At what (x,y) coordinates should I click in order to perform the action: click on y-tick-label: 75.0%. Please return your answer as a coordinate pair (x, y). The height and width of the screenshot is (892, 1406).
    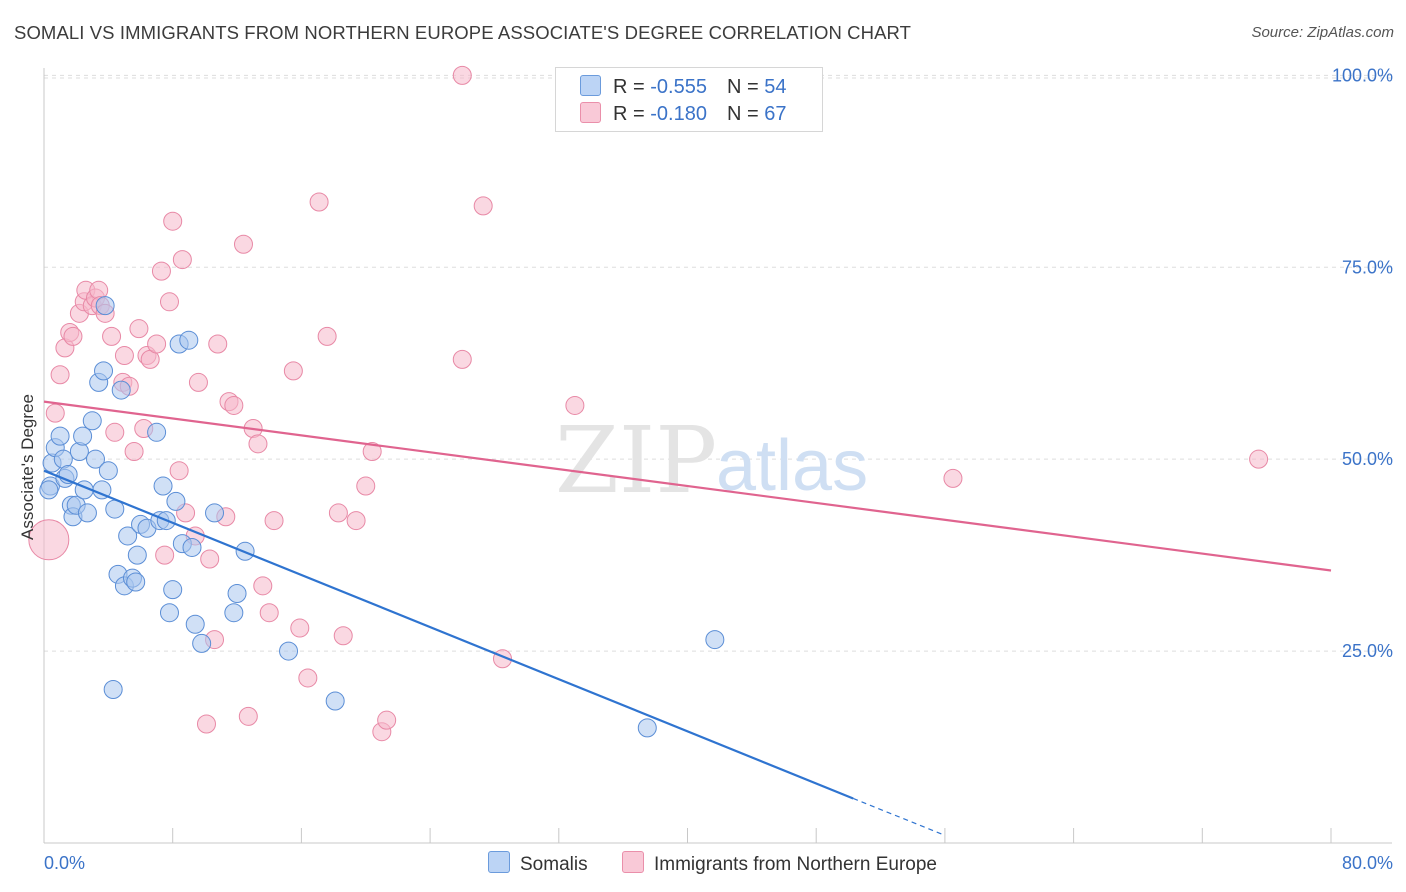
    Looking at the image, I should click on (1367, 267).